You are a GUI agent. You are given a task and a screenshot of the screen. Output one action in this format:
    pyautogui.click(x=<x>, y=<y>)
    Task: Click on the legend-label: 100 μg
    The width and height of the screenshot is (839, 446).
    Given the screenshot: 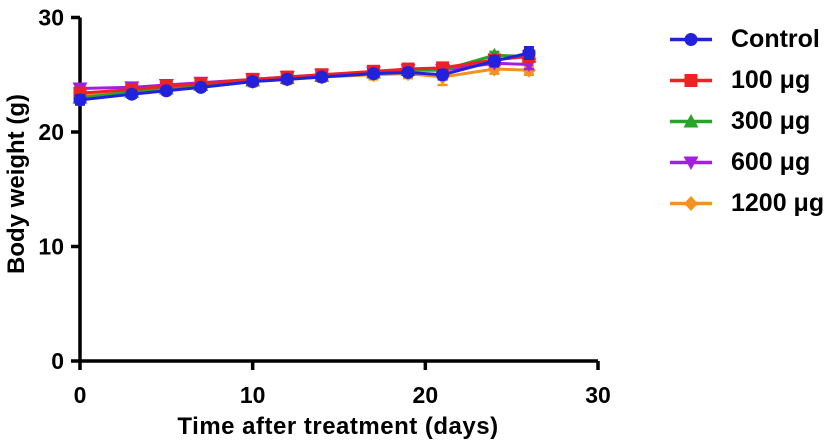 What is the action you would take?
    pyautogui.click(x=771, y=80)
    